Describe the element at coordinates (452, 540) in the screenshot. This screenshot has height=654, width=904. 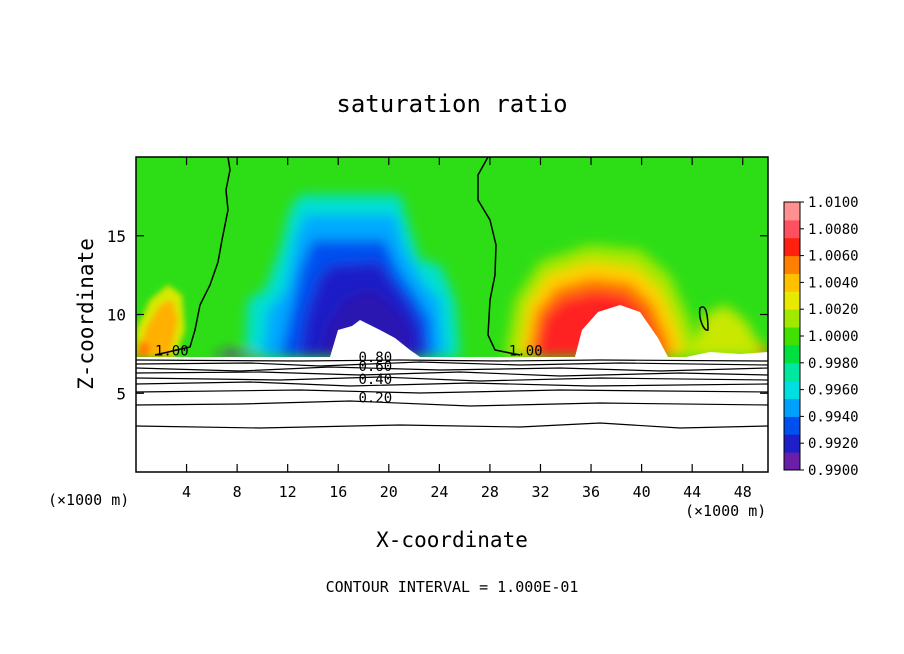
I see `x-axis-label: X-coordinate` at that location.